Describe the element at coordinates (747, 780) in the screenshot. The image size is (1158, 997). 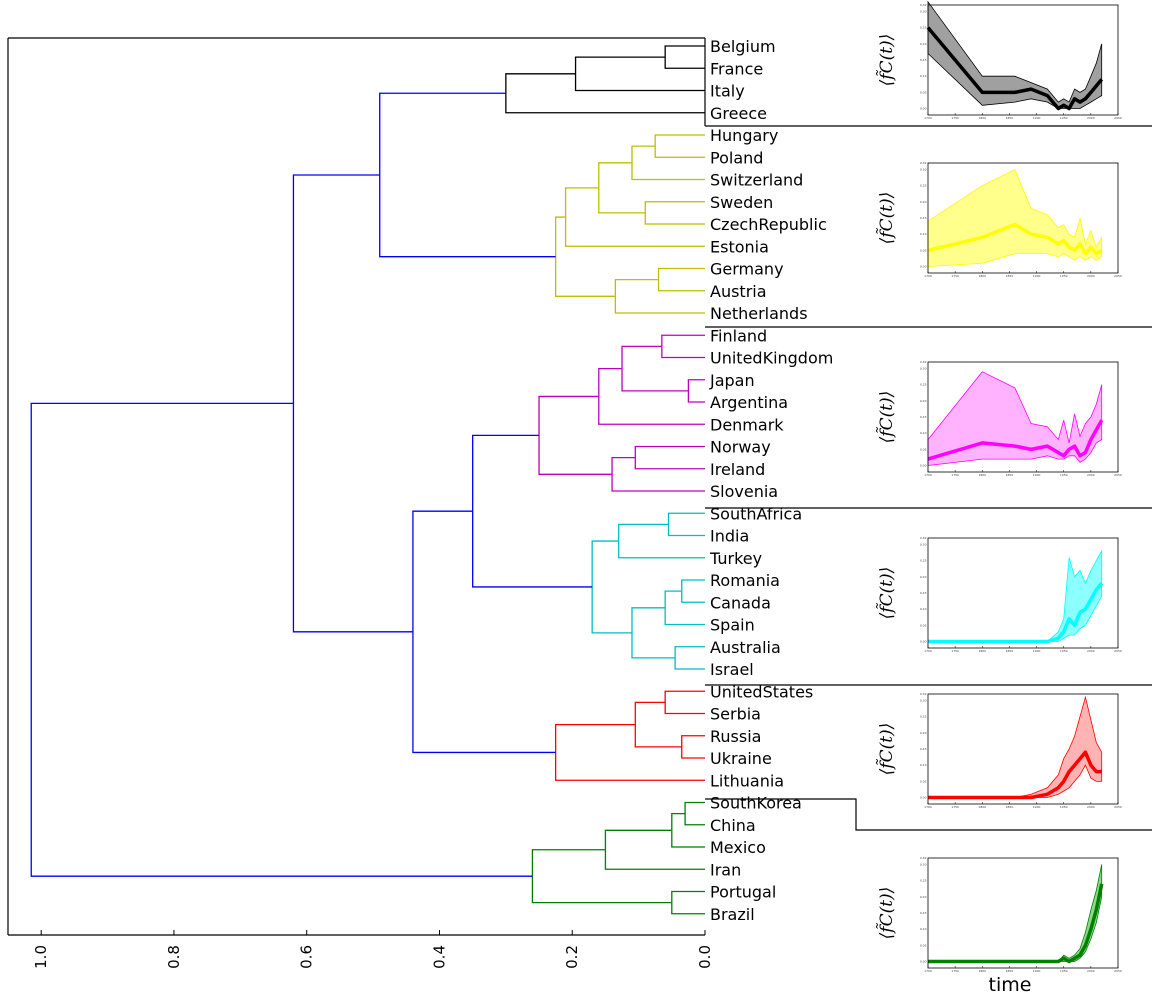
I see `leaf-label: Lithuania` at that location.